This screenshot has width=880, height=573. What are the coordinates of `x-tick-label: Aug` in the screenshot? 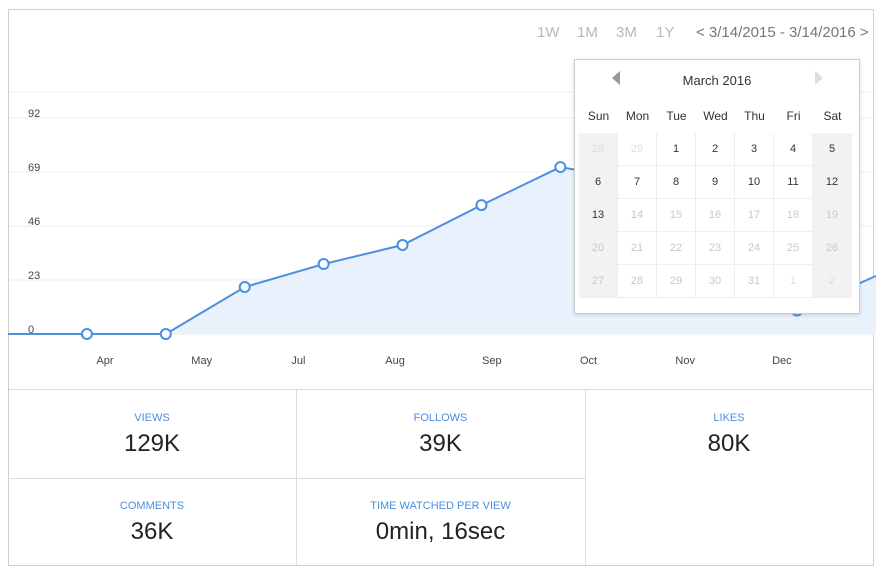 It's located at (395, 361).